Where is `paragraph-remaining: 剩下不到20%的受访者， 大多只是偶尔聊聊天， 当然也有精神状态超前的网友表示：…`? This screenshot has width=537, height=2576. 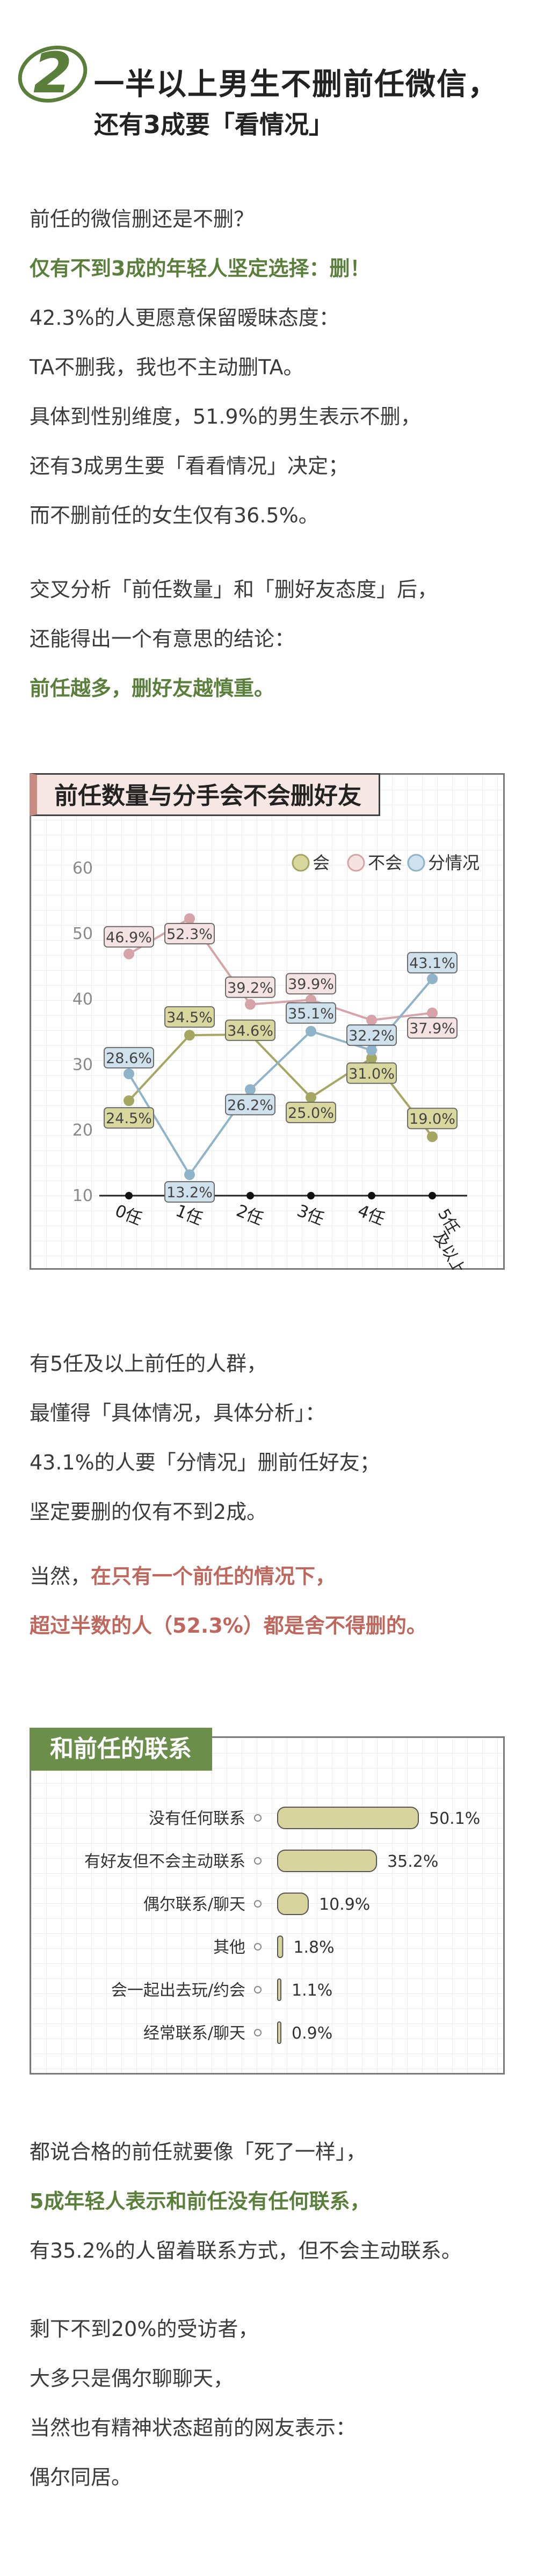 paragraph-remaining: 剩下不到20%的受访者， 大多只是偶尔聊聊天， 当然也有精神状态超前的网友表示：… is located at coordinates (271, 2403).